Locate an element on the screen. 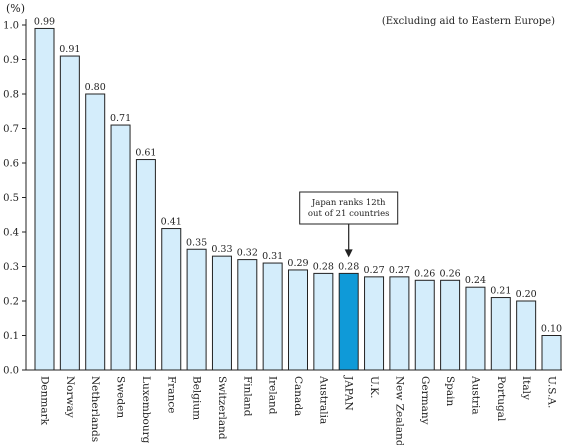 The width and height of the screenshot is (570, 445). bar-switzerland is located at coordinates (221, 313).